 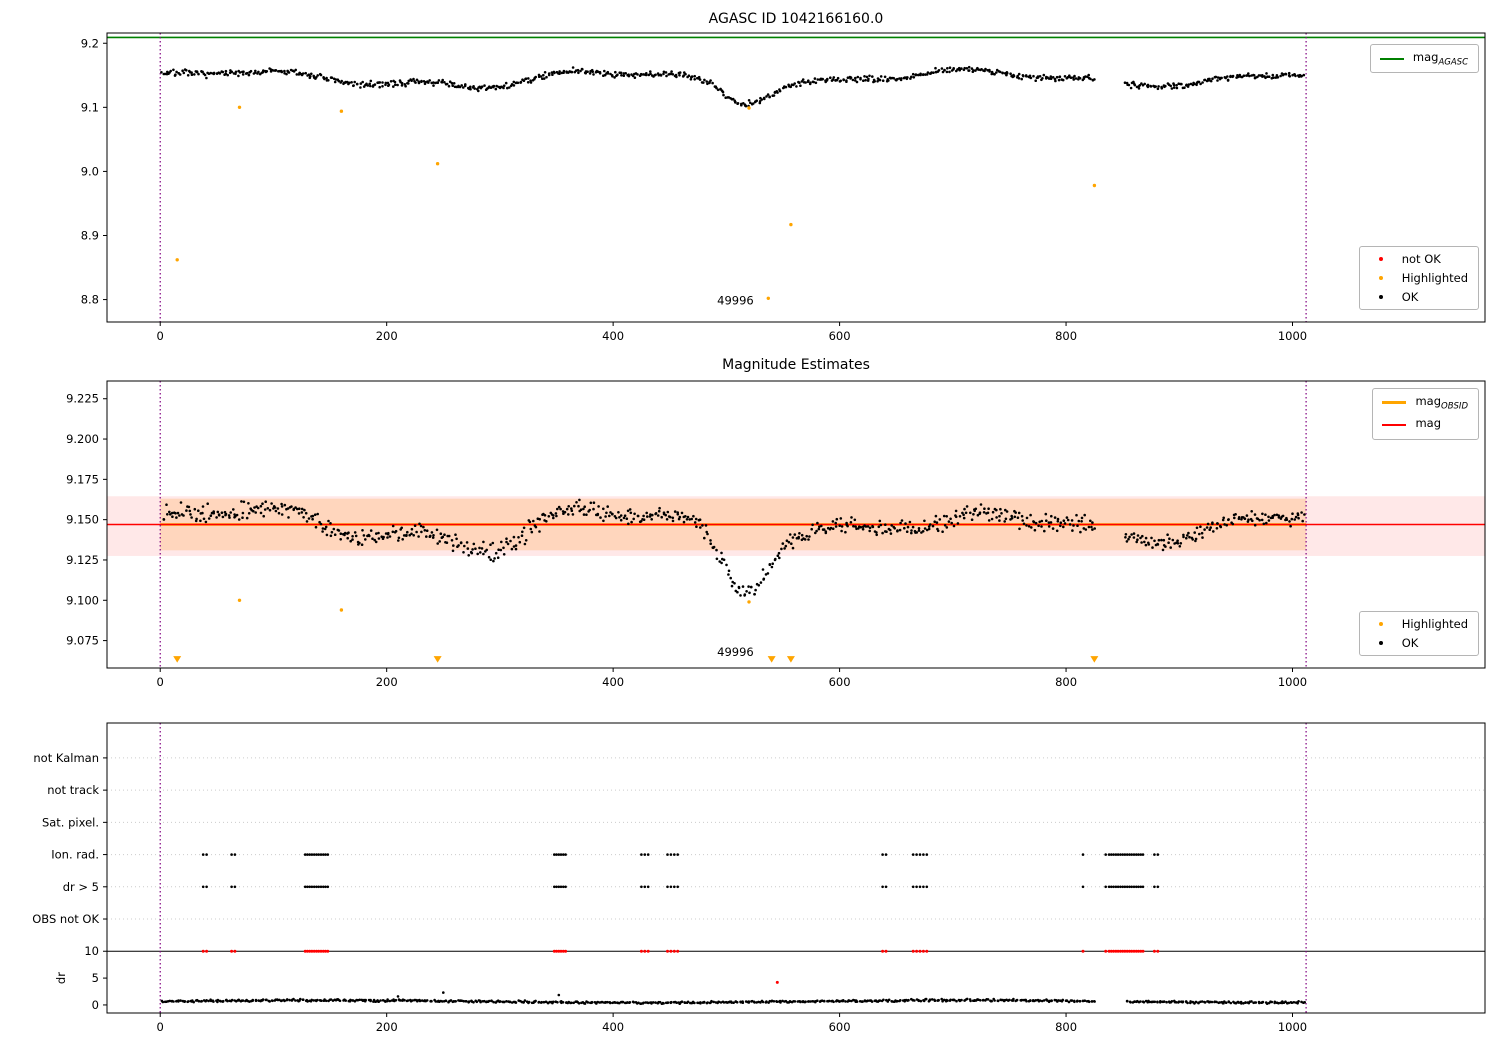 I want to click on y-tick-label: 8.9, so click(x=90, y=235).